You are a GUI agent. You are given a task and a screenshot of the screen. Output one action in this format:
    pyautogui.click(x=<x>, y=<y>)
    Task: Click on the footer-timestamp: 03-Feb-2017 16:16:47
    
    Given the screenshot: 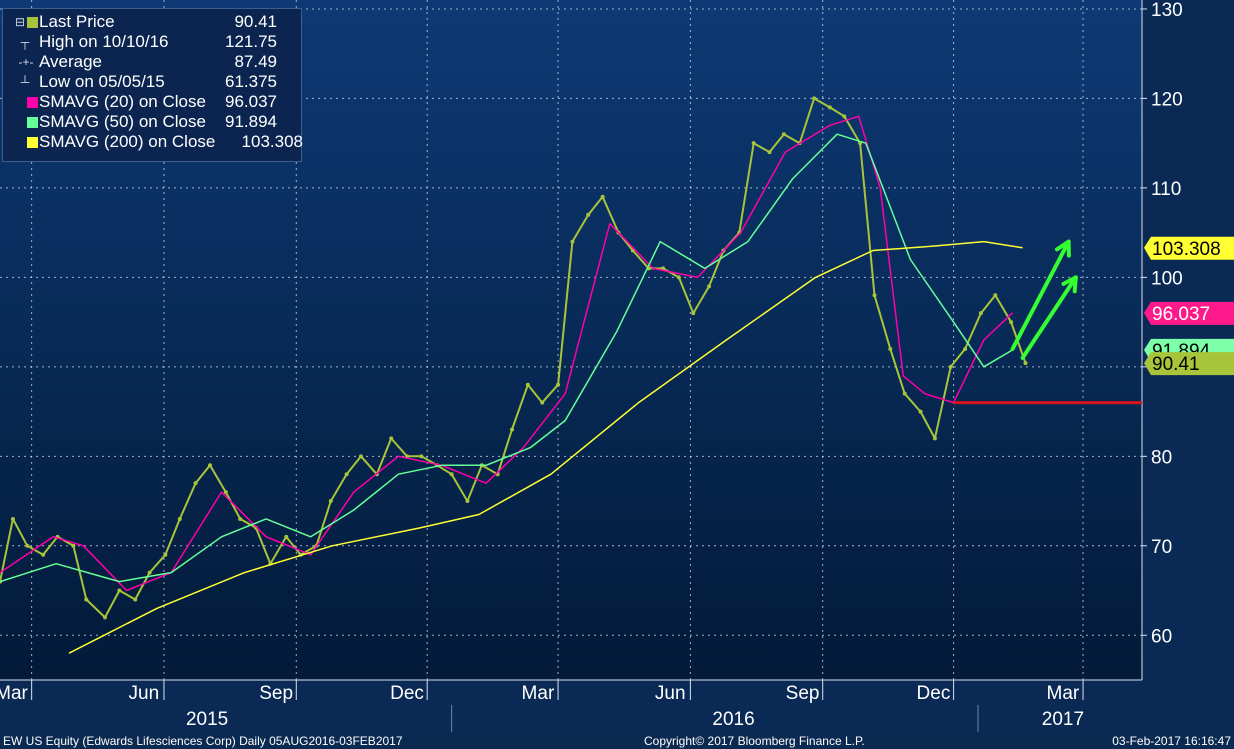 What is the action you would take?
    pyautogui.click(x=1171, y=741)
    